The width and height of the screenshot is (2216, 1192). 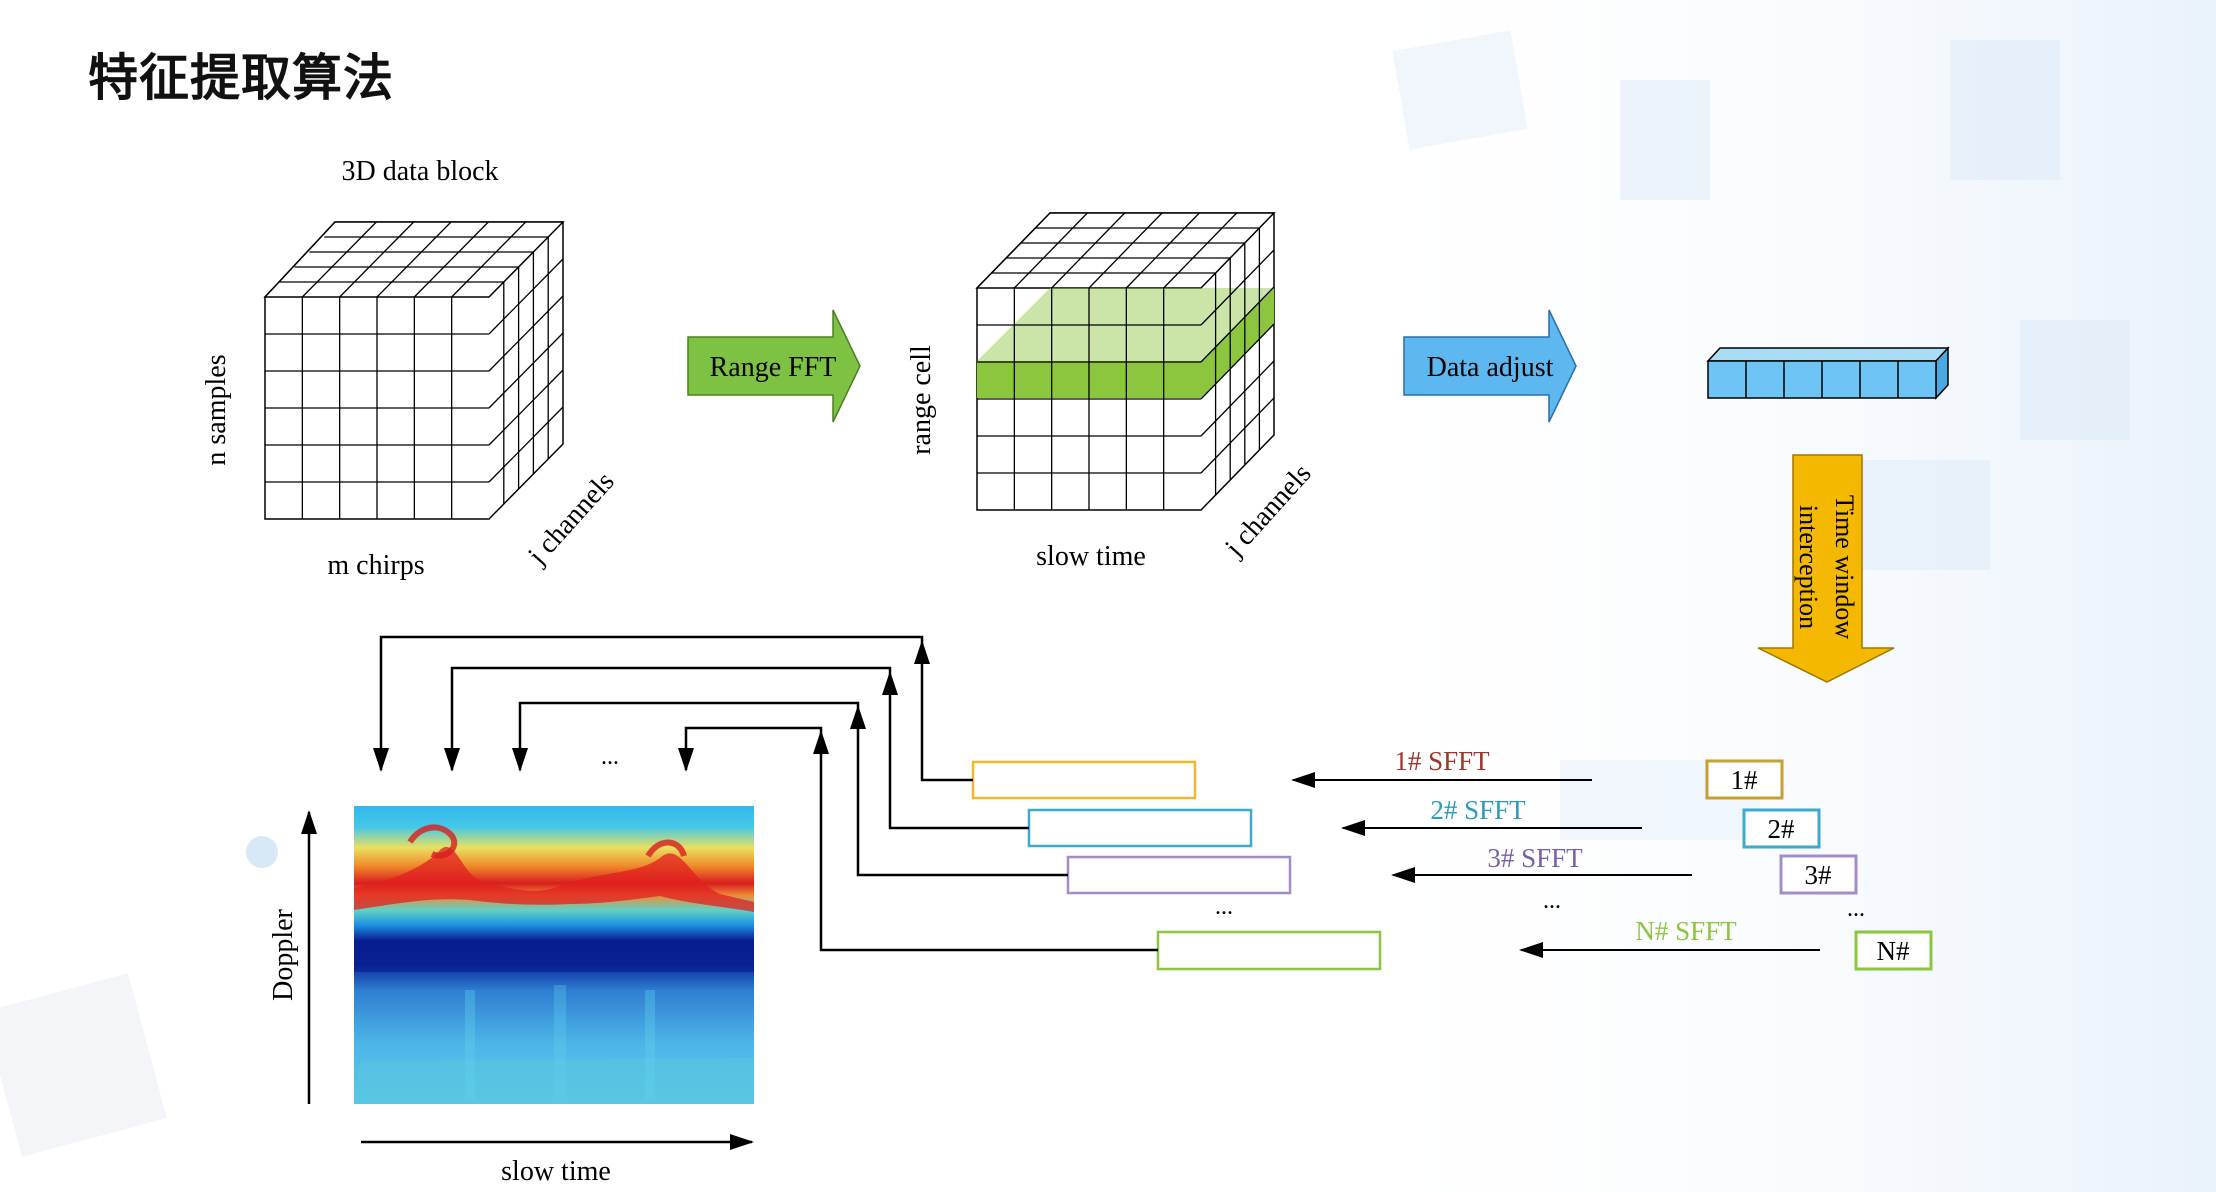 I want to click on sfft-row-1: 1# SFFT 1#, so click(x=1537, y=773).